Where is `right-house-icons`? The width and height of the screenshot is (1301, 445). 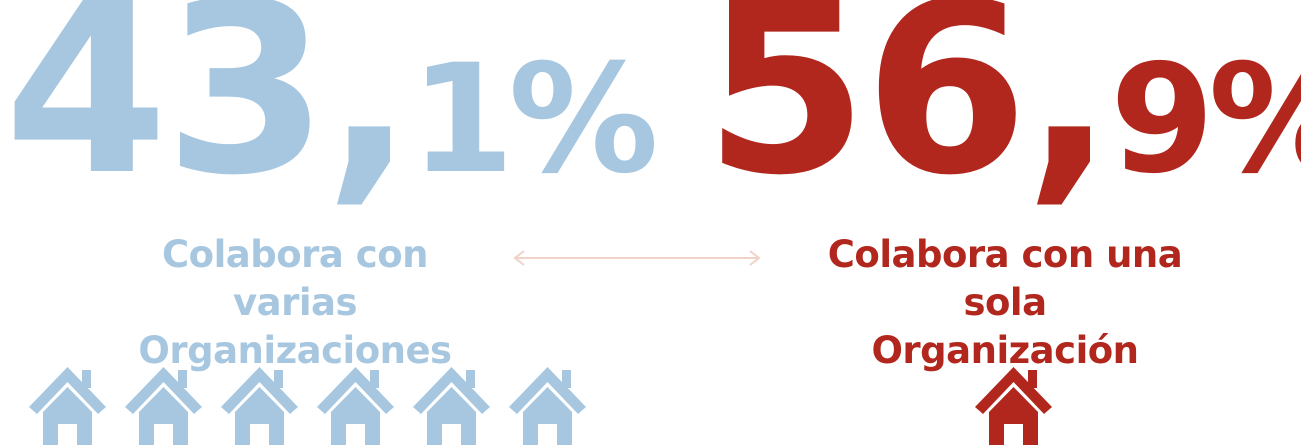
right-house-icons is located at coordinates (1013, 403).